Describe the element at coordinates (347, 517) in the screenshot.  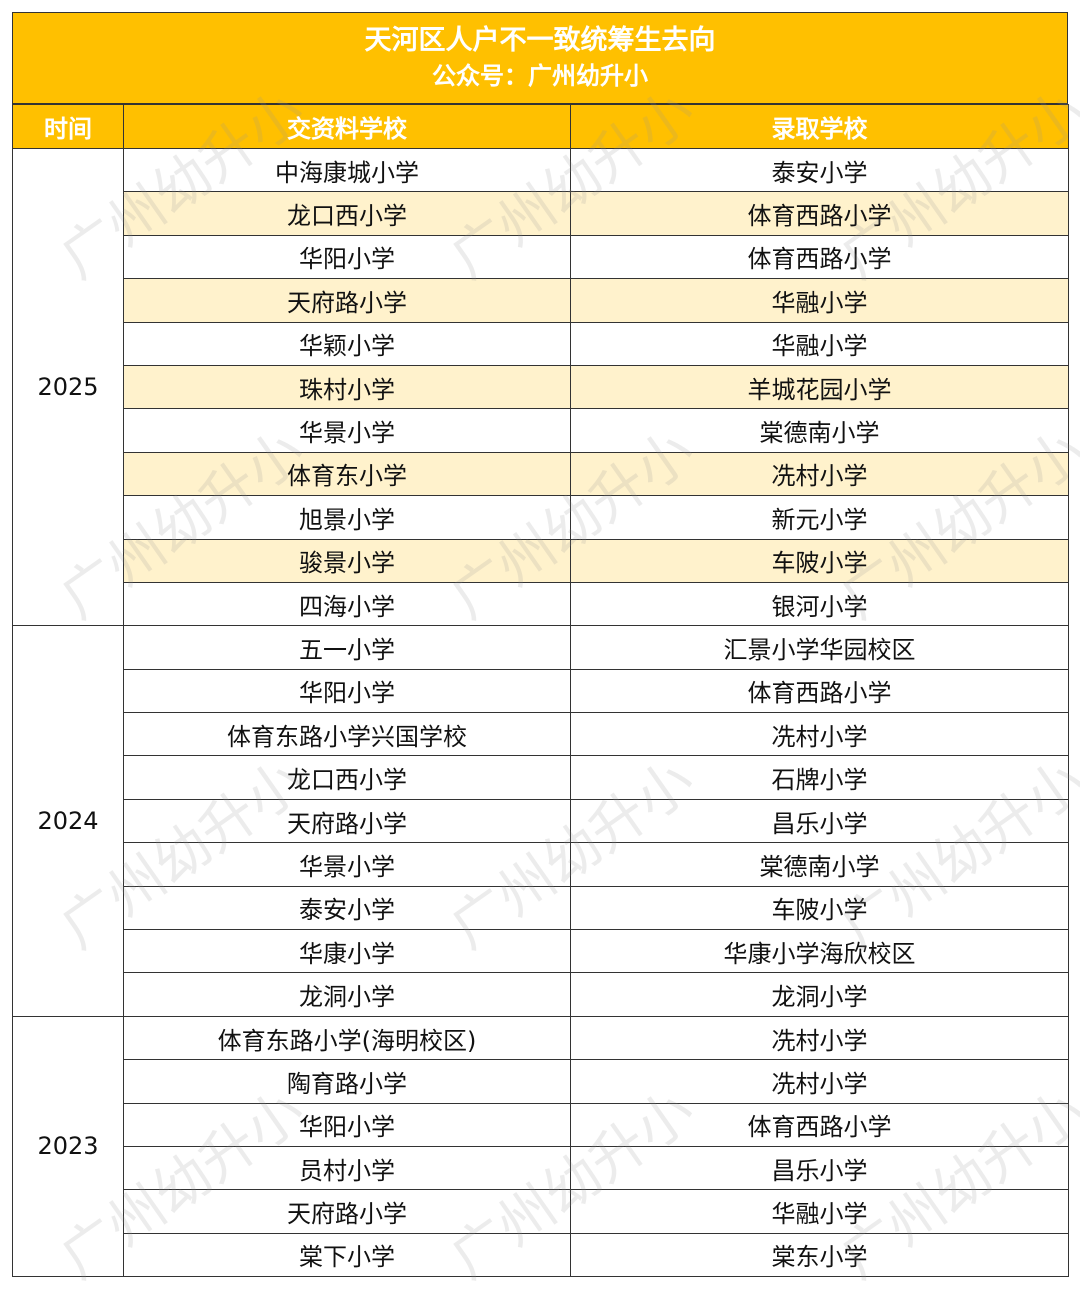
I see `submit-school-cell: 旭景小学` at that location.